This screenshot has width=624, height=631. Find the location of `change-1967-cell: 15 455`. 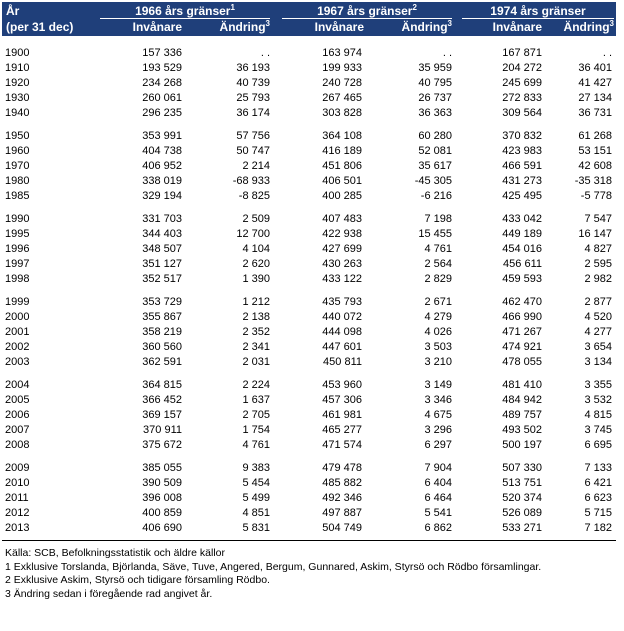

change-1967-cell: 15 455 is located at coordinates (435, 234).